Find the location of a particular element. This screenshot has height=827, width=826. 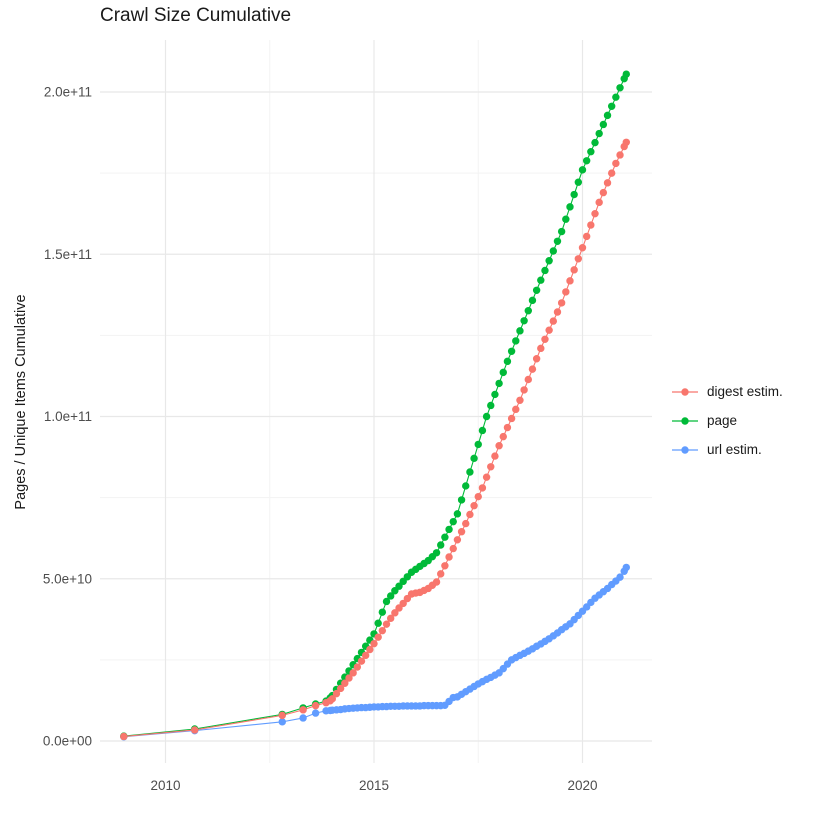

y-tick-label: 0.0e+00 is located at coordinates (67, 741).